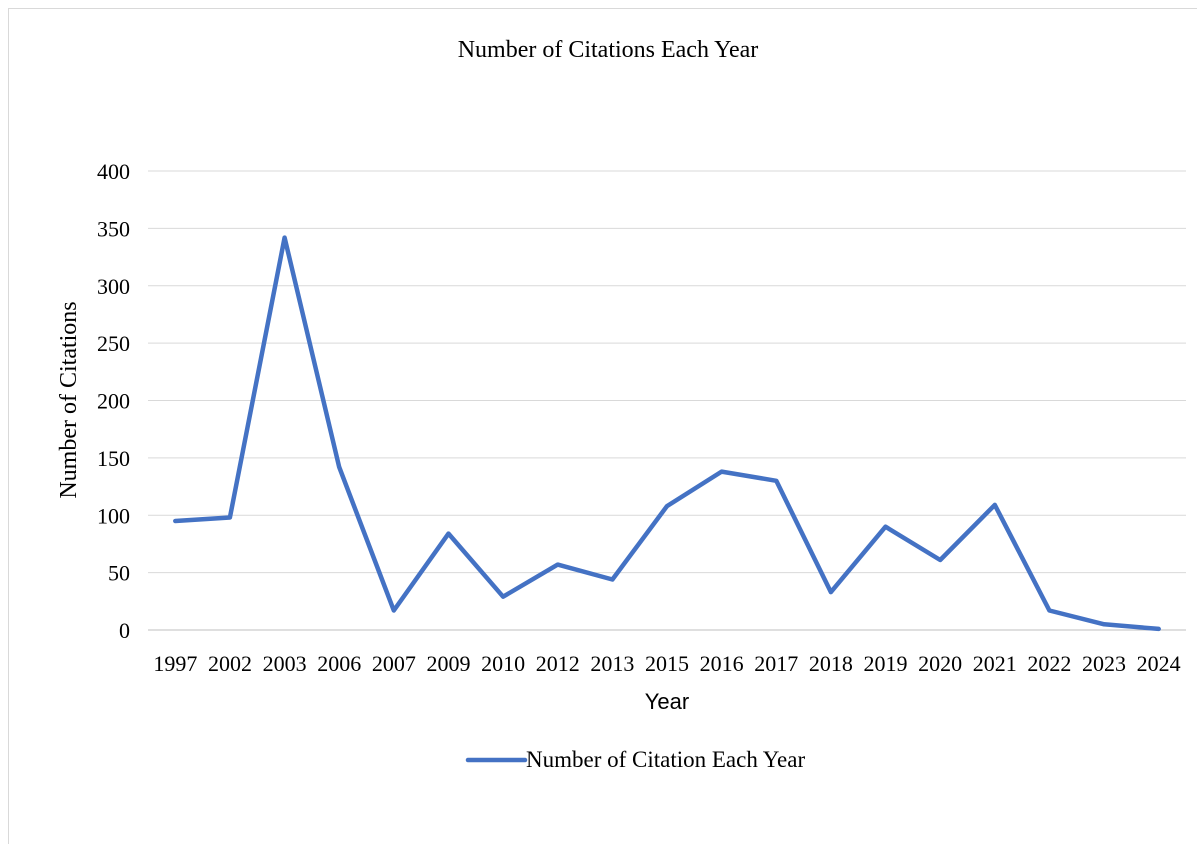 This screenshot has height=845, width=1198. What do you see at coordinates (667, 701) in the screenshot?
I see `x-axis-label: Year` at bounding box center [667, 701].